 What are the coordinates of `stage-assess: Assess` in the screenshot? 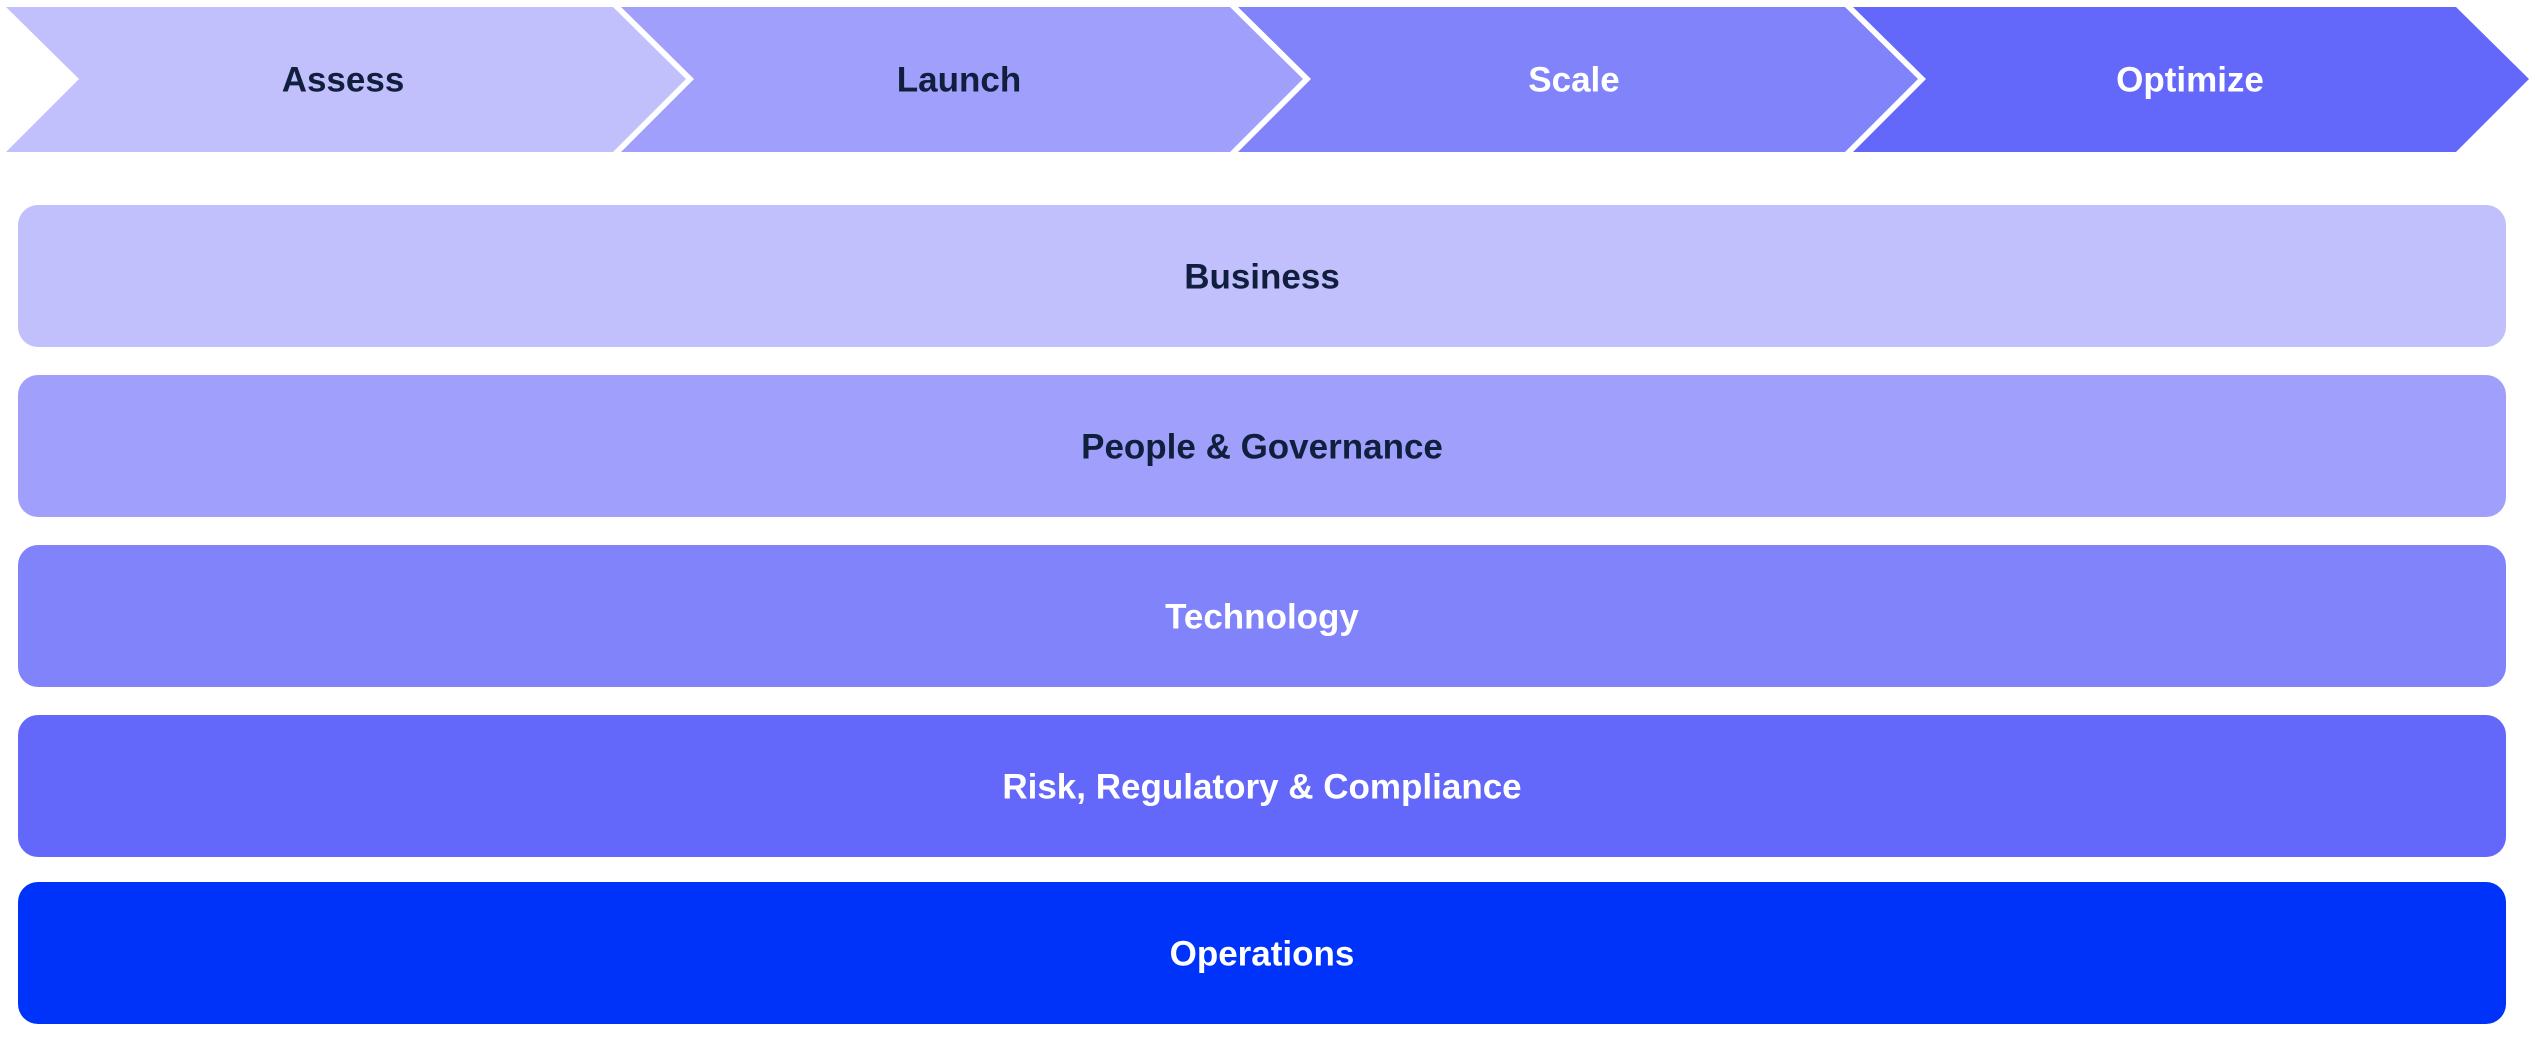 It's located at (346, 79).